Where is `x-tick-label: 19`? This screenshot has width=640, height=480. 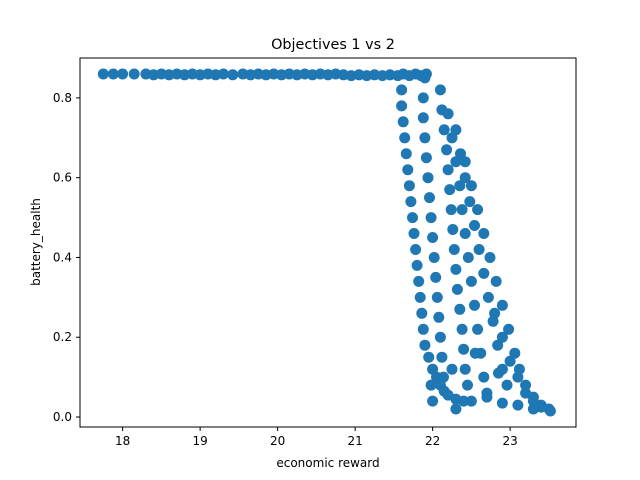 x-tick-label: 19 is located at coordinates (199, 441).